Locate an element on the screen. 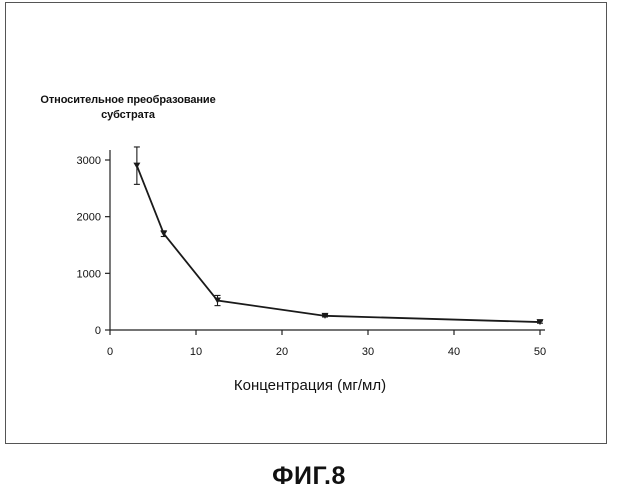 The width and height of the screenshot is (617, 500). figure-caption: ФИГ.8 is located at coordinates (309, 476).